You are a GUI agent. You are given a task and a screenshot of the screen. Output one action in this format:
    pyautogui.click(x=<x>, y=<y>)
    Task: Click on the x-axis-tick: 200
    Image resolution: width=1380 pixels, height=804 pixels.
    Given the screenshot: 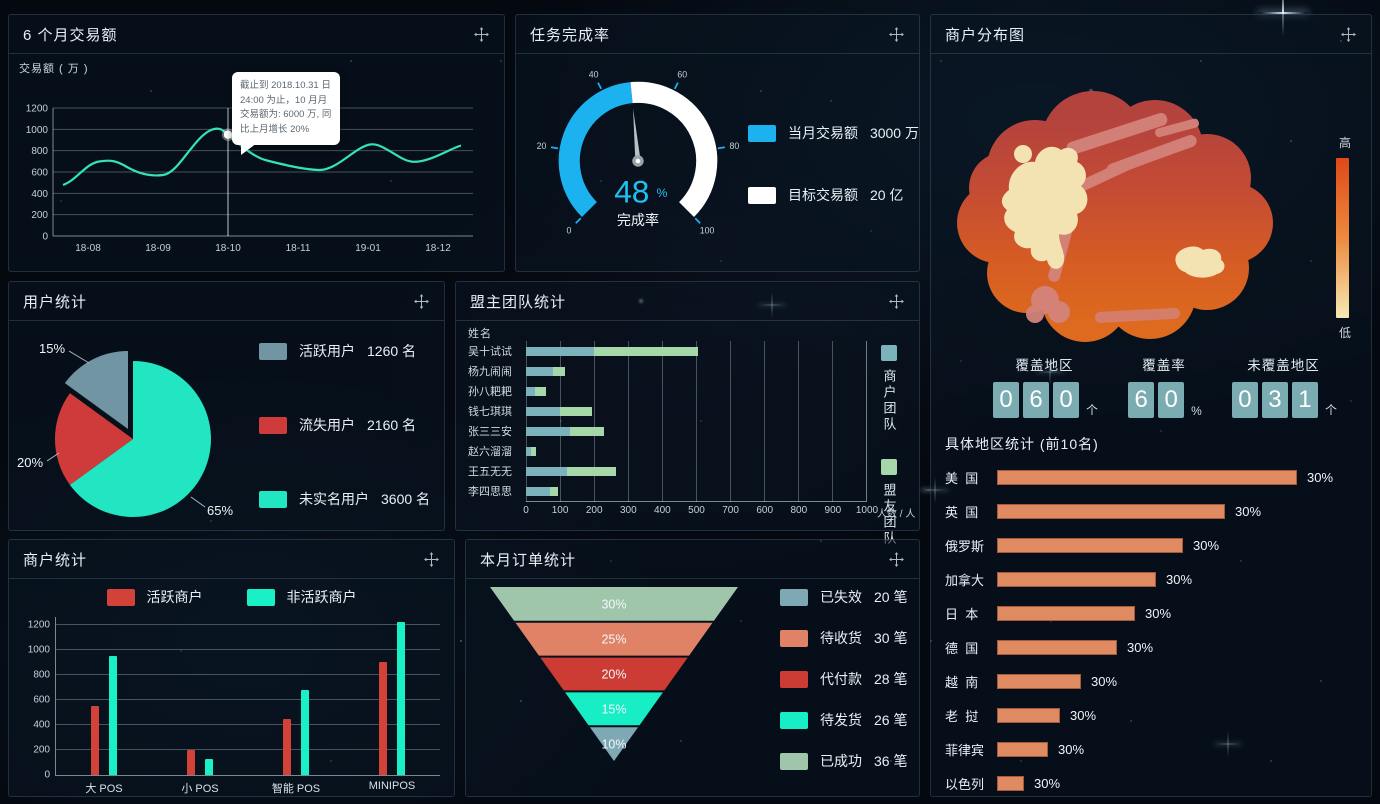 What is the action you would take?
    pyautogui.click(x=594, y=510)
    